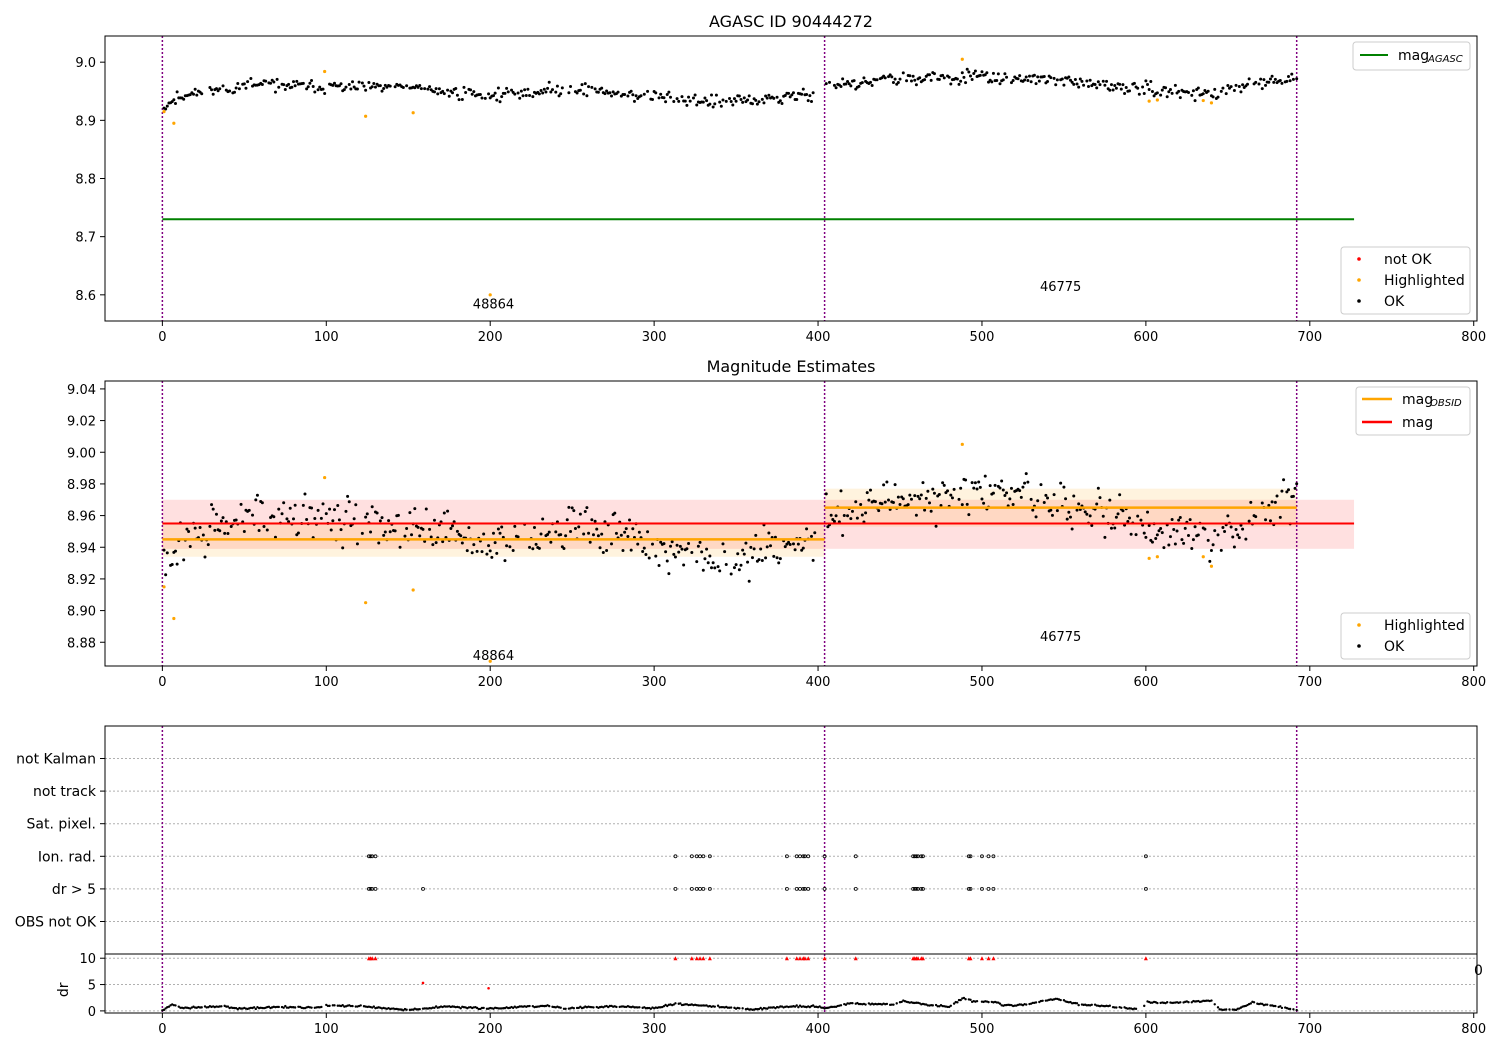 Image resolution: width=1500 pixels, height=1050 pixels. Describe the element at coordinates (490, 337) in the screenshot. I see `x-tick-label: 200` at that location.